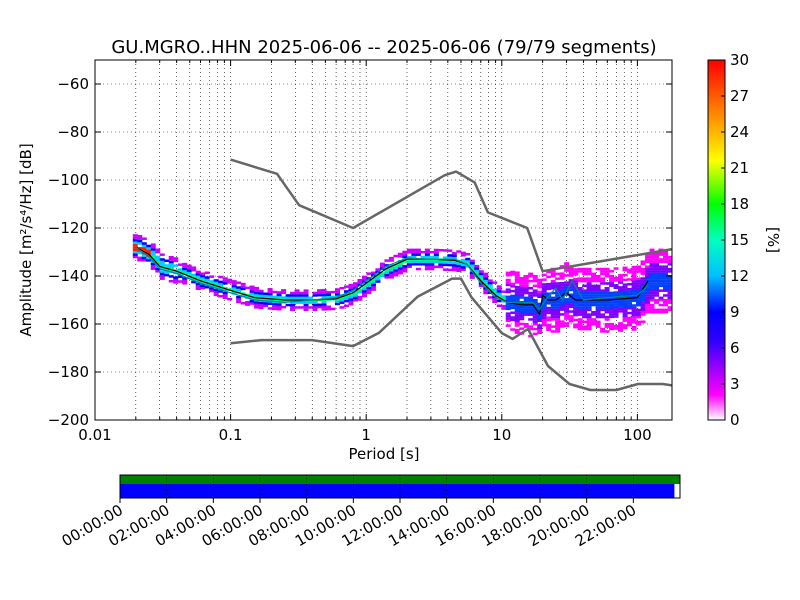 The image size is (800, 600). Describe the element at coordinates (735, 420) in the screenshot. I see `colorbar-tick-label: 0` at that location.